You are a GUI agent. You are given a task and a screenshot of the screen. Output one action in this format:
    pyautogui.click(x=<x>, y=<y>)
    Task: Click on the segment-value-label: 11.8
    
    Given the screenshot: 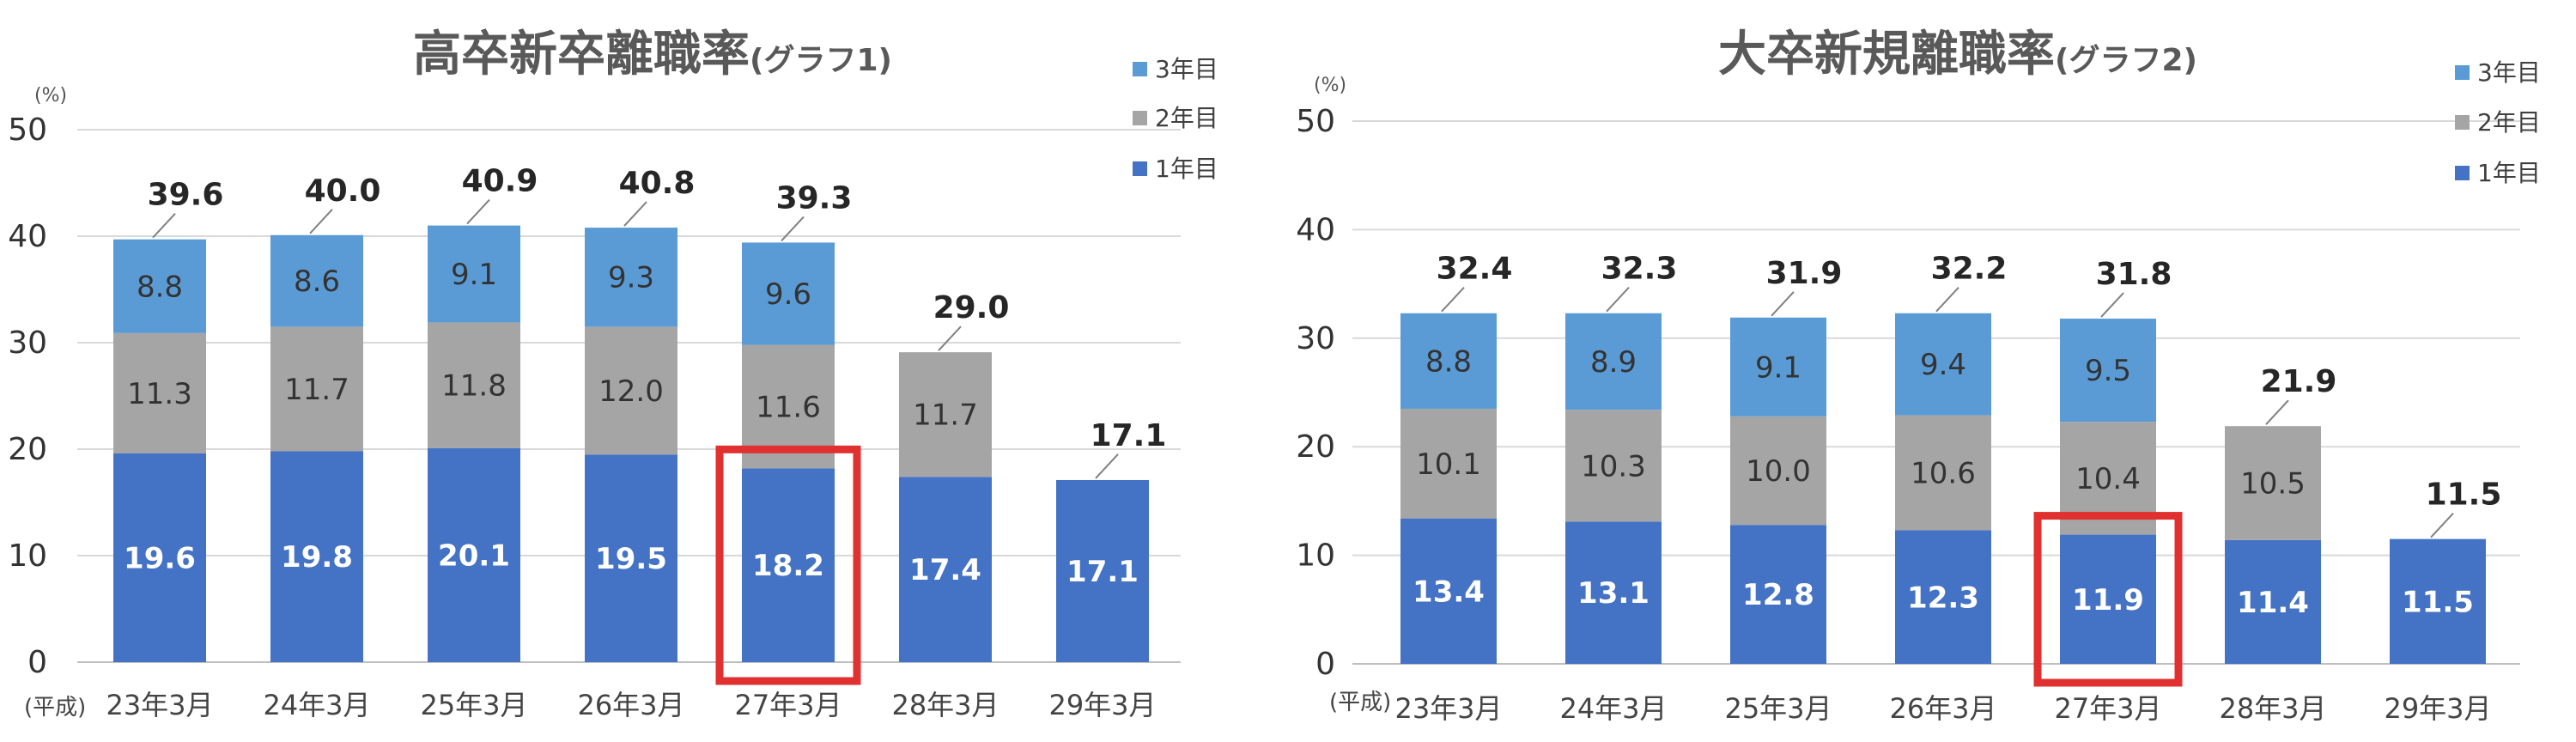 What is the action you would take?
    pyautogui.click(x=474, y=387)
    